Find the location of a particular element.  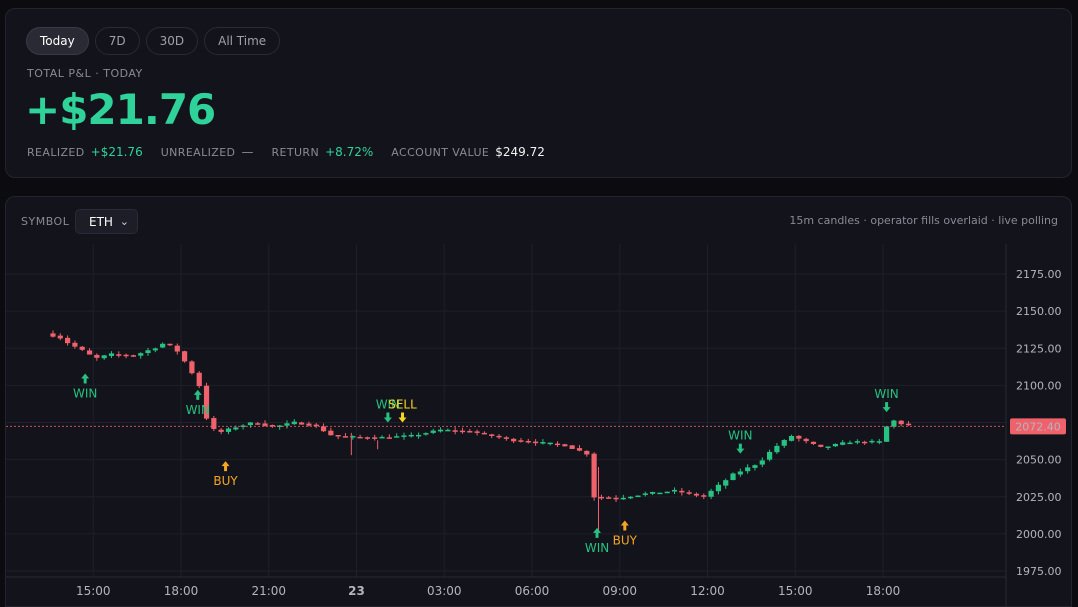

buy-marker-label: BUY is located at coordinates (225, 481).